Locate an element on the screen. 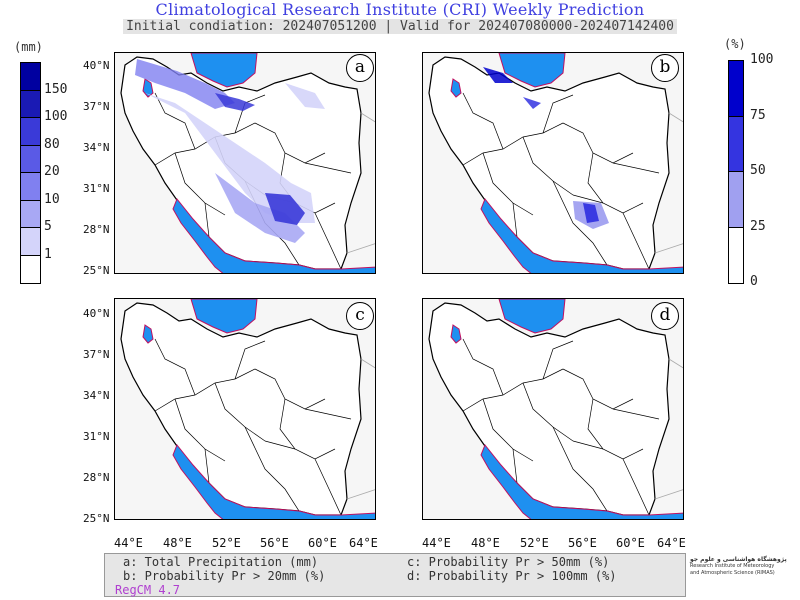 Image resolution: width=800 pixels, height=600 pixels. colorbar-label: 5 is located at coordinates (48, 226).